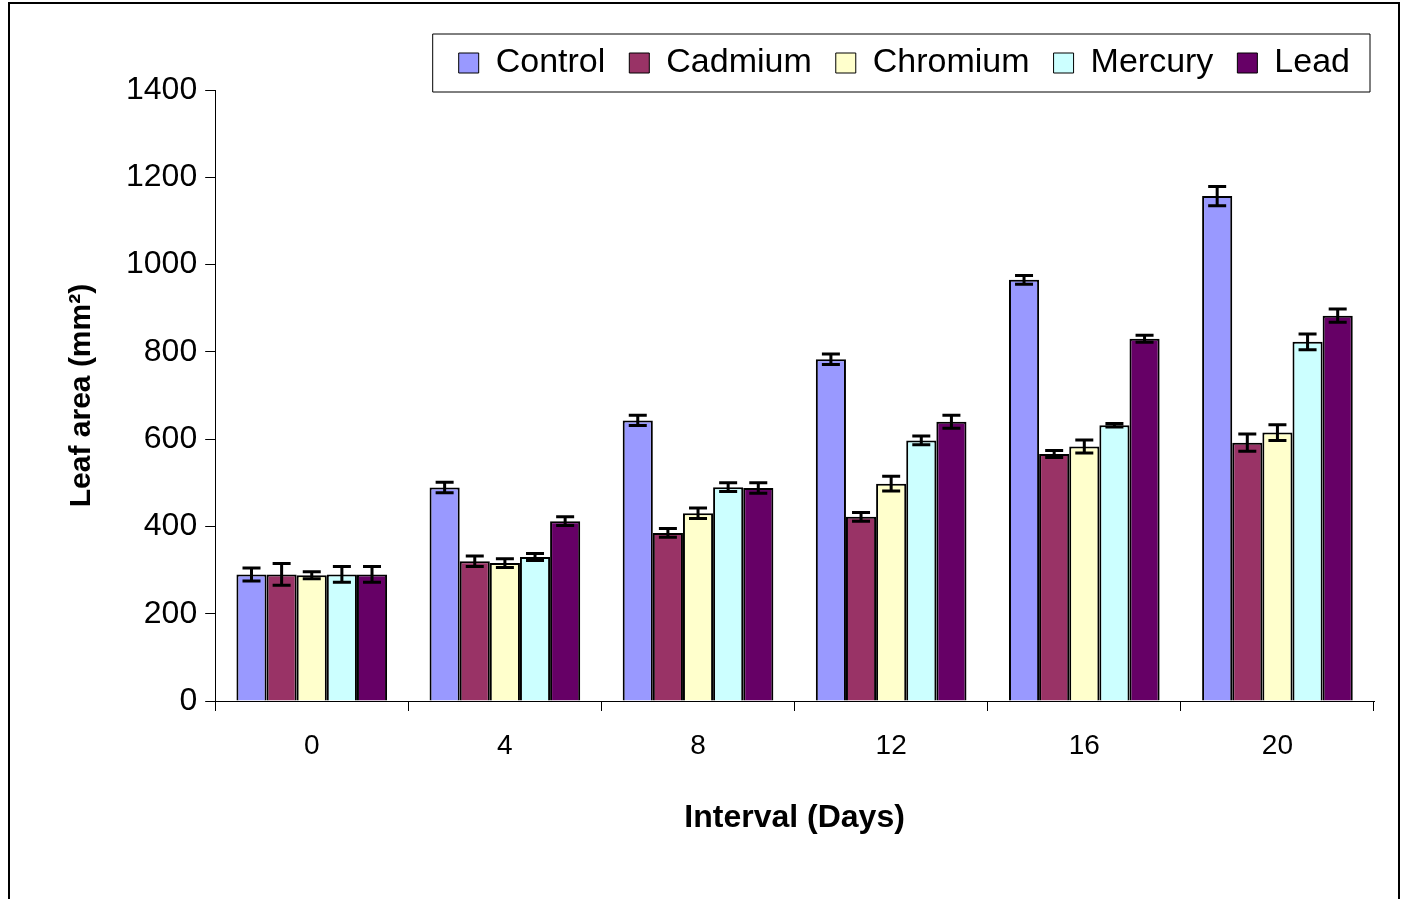 The width and height of the screenshot is (1406, 901). I want to click on legend-label: Chromium, so click(951, 60).